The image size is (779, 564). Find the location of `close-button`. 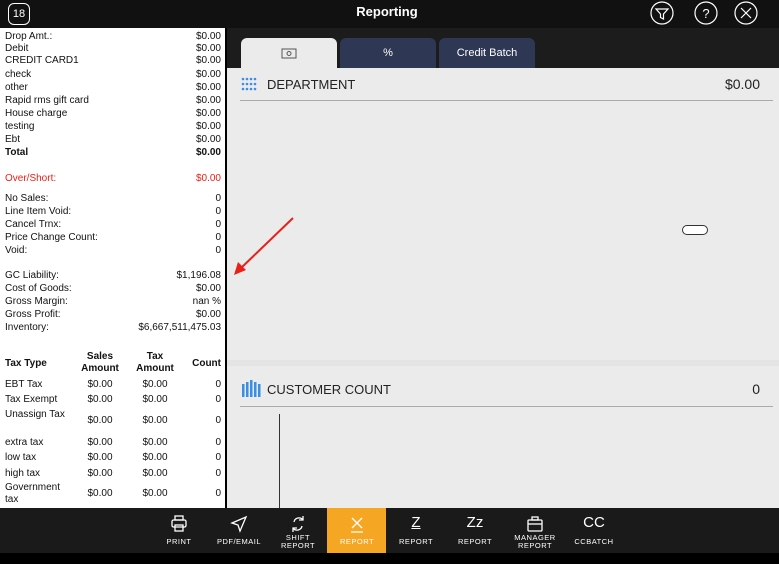

close-button is located at coordinates (746, 13).